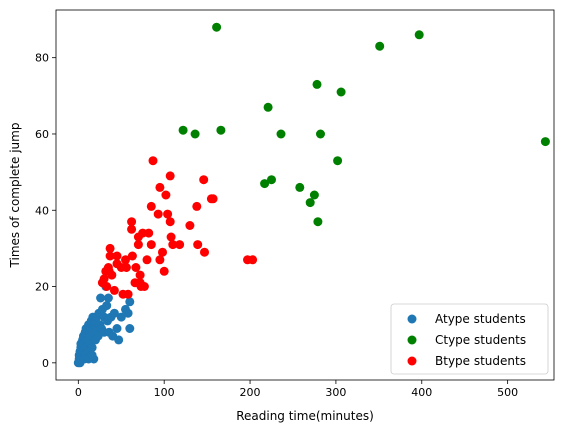  Describe the element at coordinates (305, 416) in the screenshot. I see `x-axis-label: Reading time(minutes)` at that location.